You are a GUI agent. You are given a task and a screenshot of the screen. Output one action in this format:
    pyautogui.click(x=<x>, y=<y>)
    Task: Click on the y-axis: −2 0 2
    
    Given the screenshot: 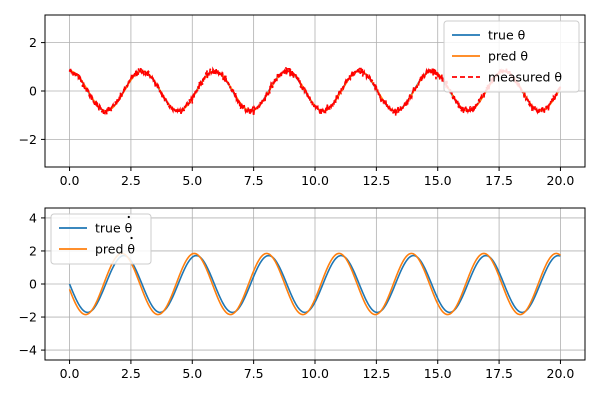 What is the action you would take?
    pyautogui.click(x=32, y=91)
    